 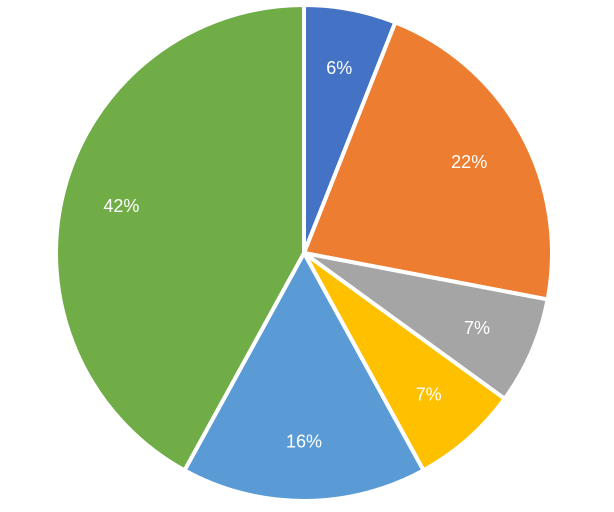 What do you see at coordinates (429, 394) in the screenshot?
I see `pie-slice-label-4: 7%` at bounding box center [429, 394].